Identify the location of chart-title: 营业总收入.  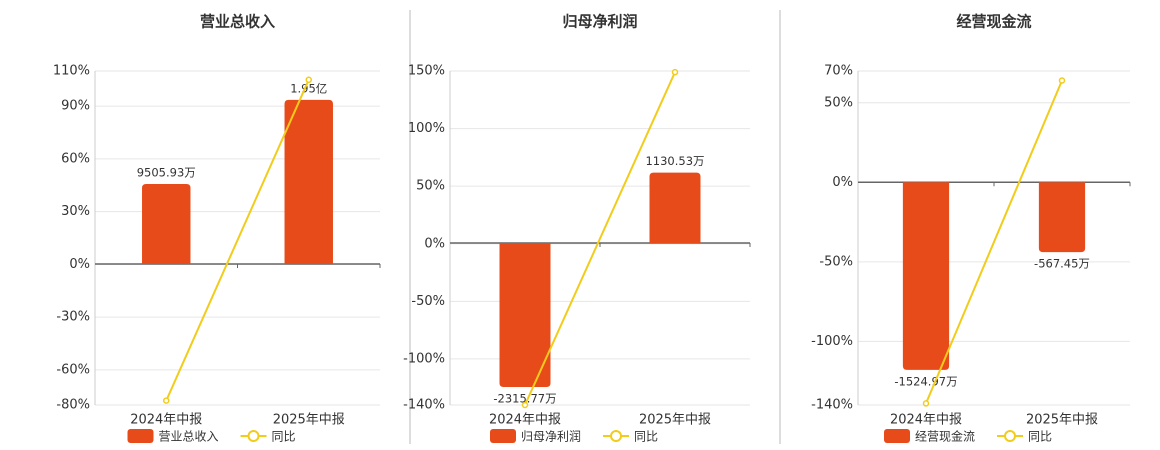
(237, 22).